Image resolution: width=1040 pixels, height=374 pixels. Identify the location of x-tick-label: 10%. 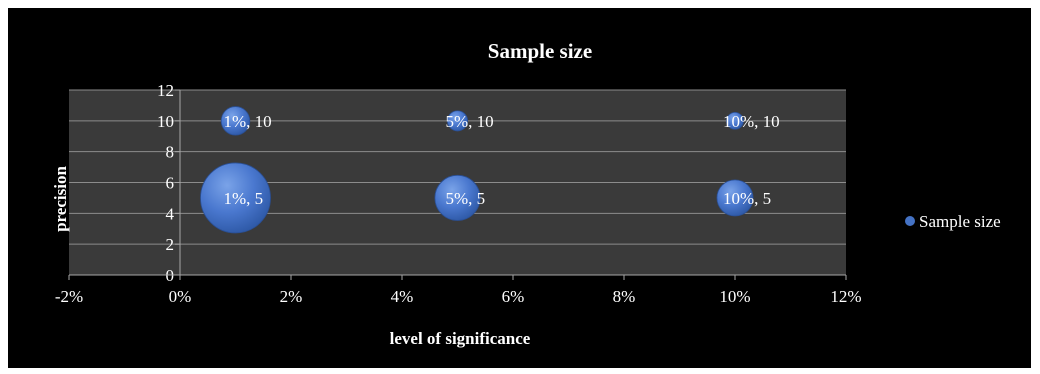
(734, 296).